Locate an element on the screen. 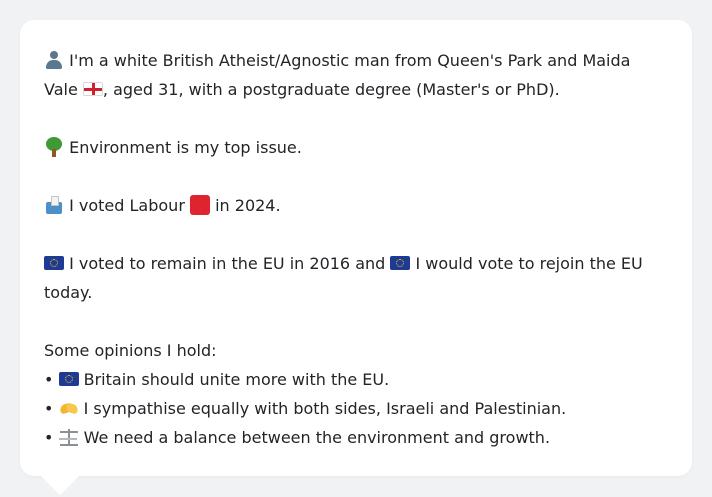  top-issue-line: Environment is my top issue. is located at coordinates (356, 147).